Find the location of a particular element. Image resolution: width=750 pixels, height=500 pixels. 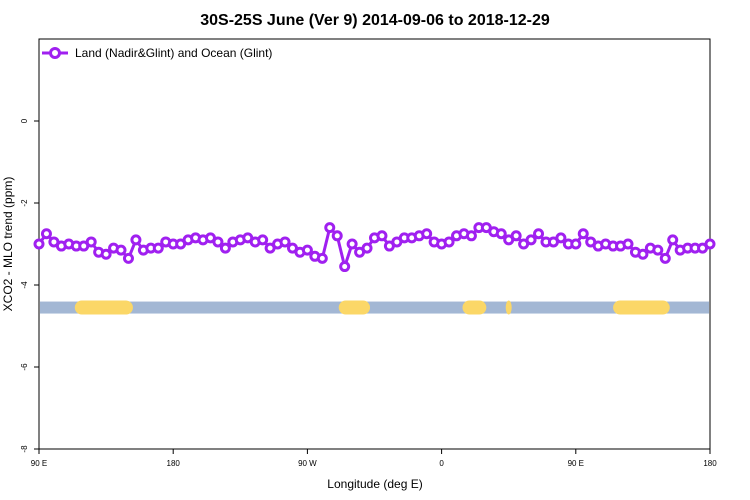

y-tick-label: -8 is located at coordinates (24, 449).